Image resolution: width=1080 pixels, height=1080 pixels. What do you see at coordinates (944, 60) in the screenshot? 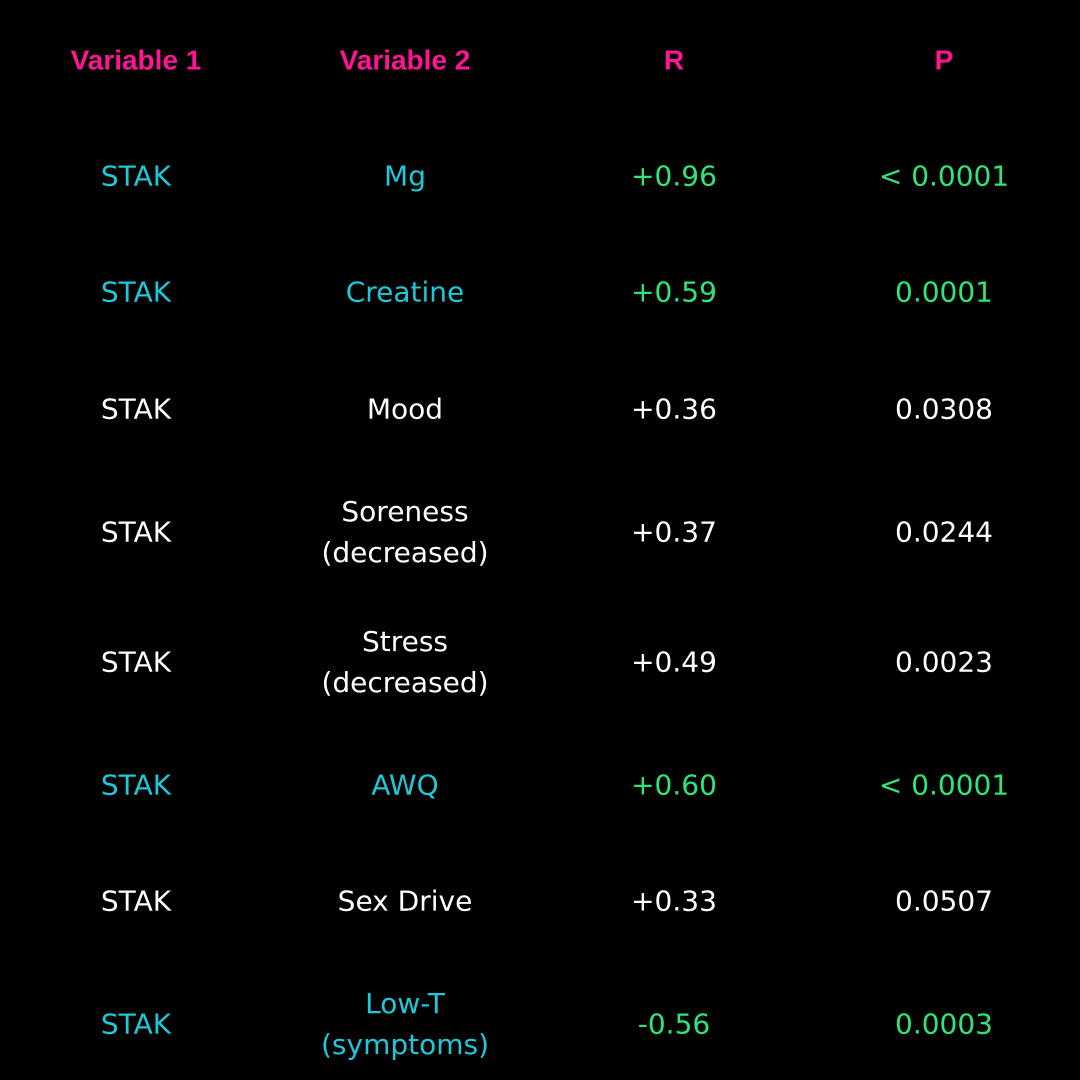
I see `header-p: P` at bounding box center [944, 60].